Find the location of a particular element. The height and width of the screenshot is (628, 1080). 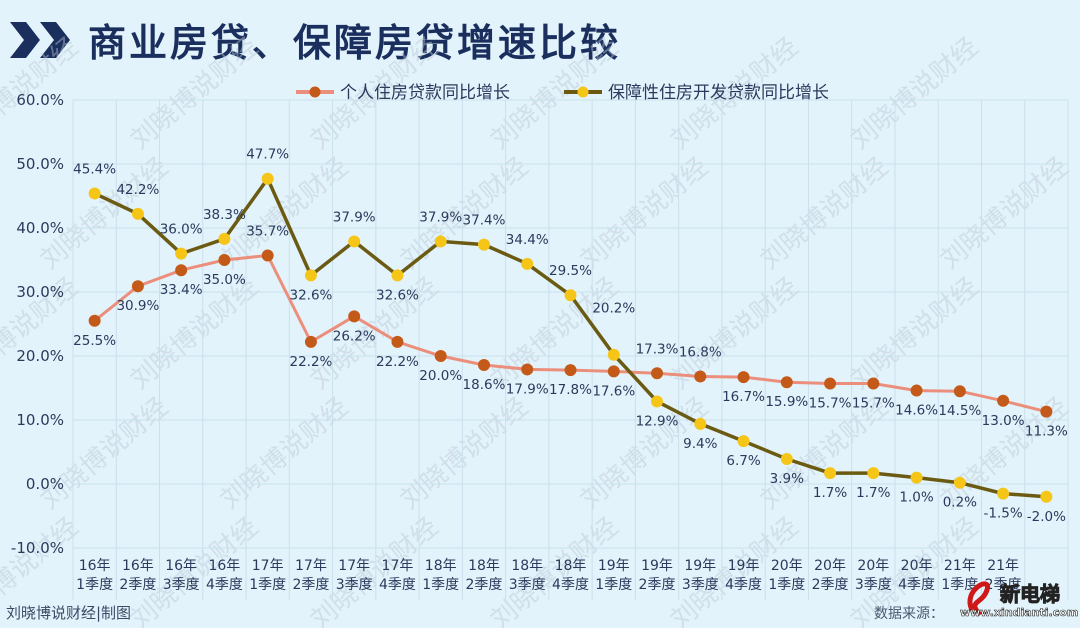

data-label: 14.6% is located at coordinates (916, 411).